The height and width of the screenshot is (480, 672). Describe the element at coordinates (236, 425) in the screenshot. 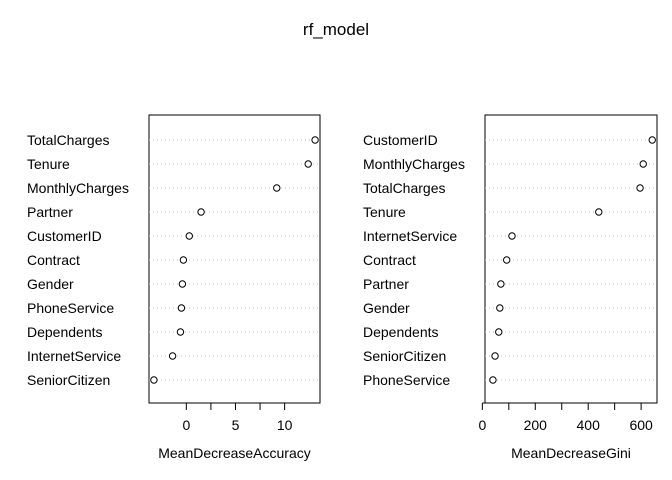

I see `x-tick-label: 5` at that location.